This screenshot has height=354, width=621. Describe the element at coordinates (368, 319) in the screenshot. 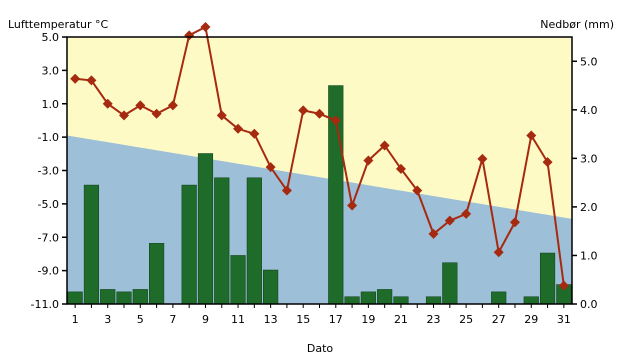

I see `x-tick-label: 19` at that location.